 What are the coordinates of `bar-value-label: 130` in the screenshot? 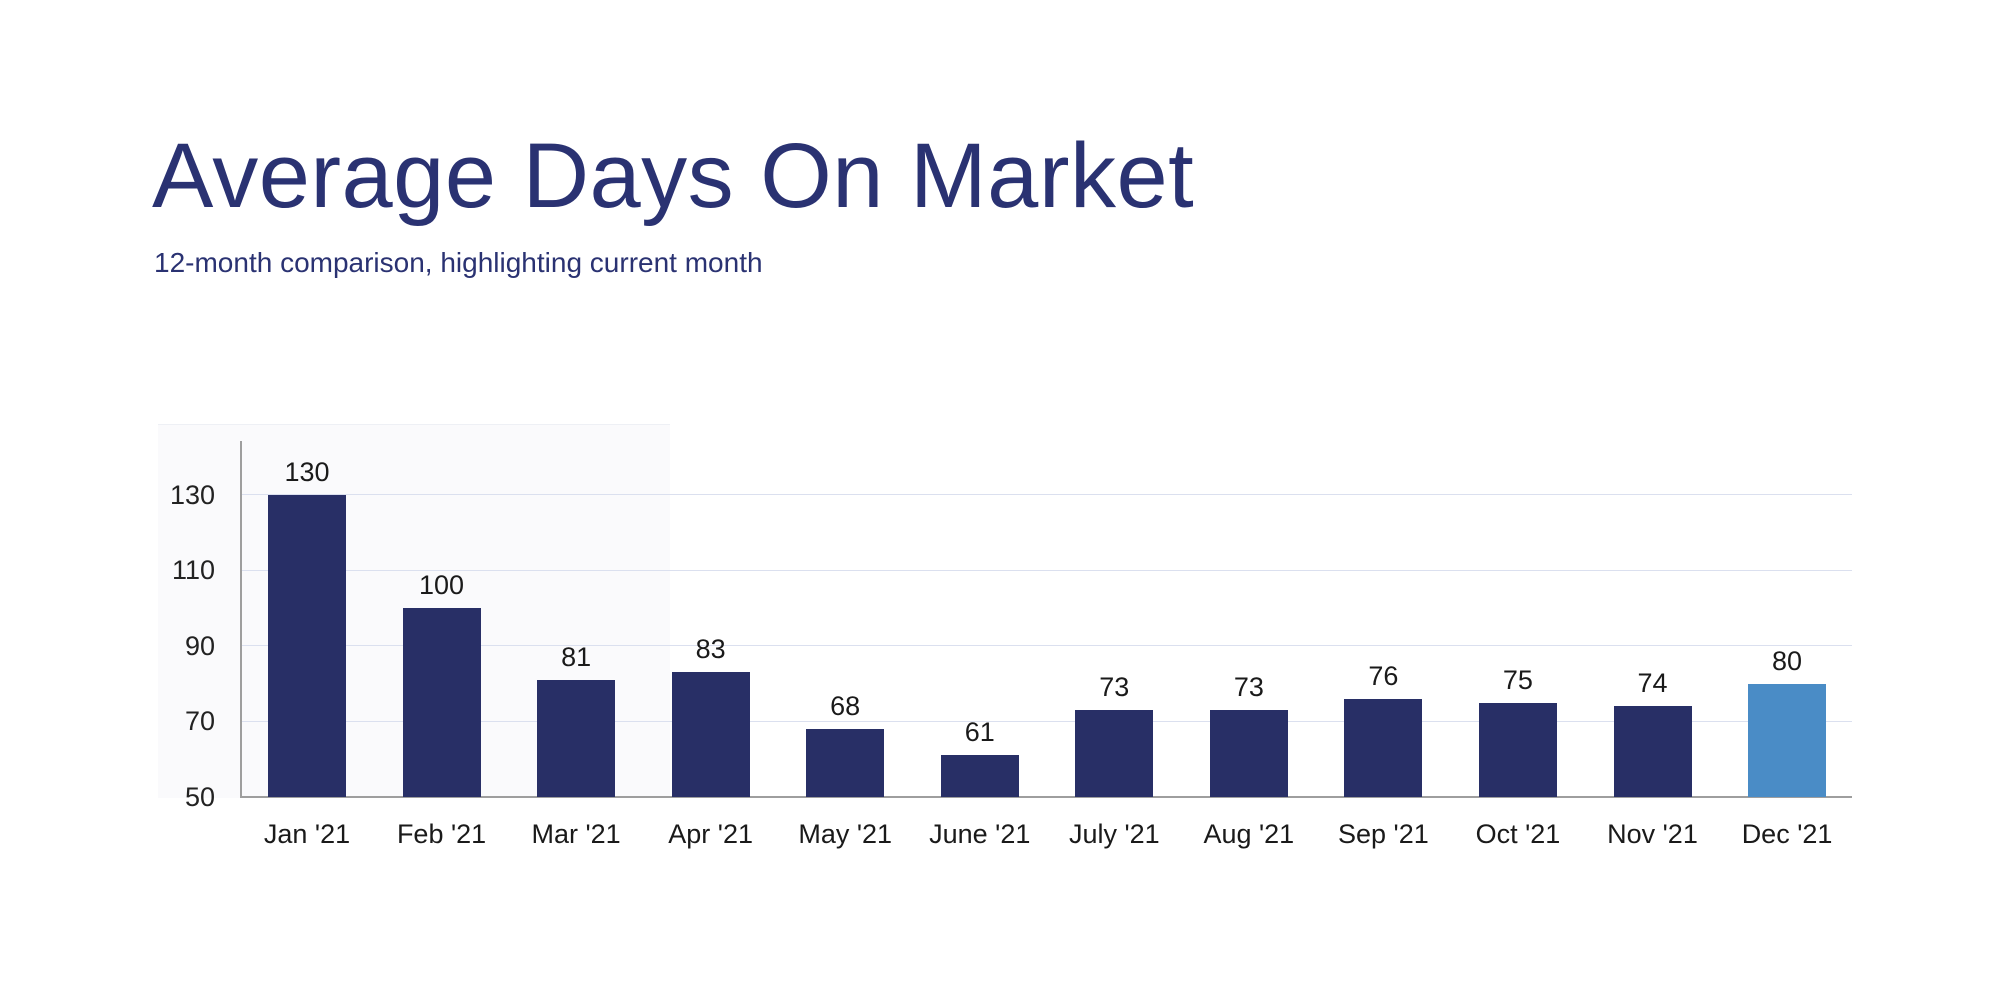 It's located at (307, 471).